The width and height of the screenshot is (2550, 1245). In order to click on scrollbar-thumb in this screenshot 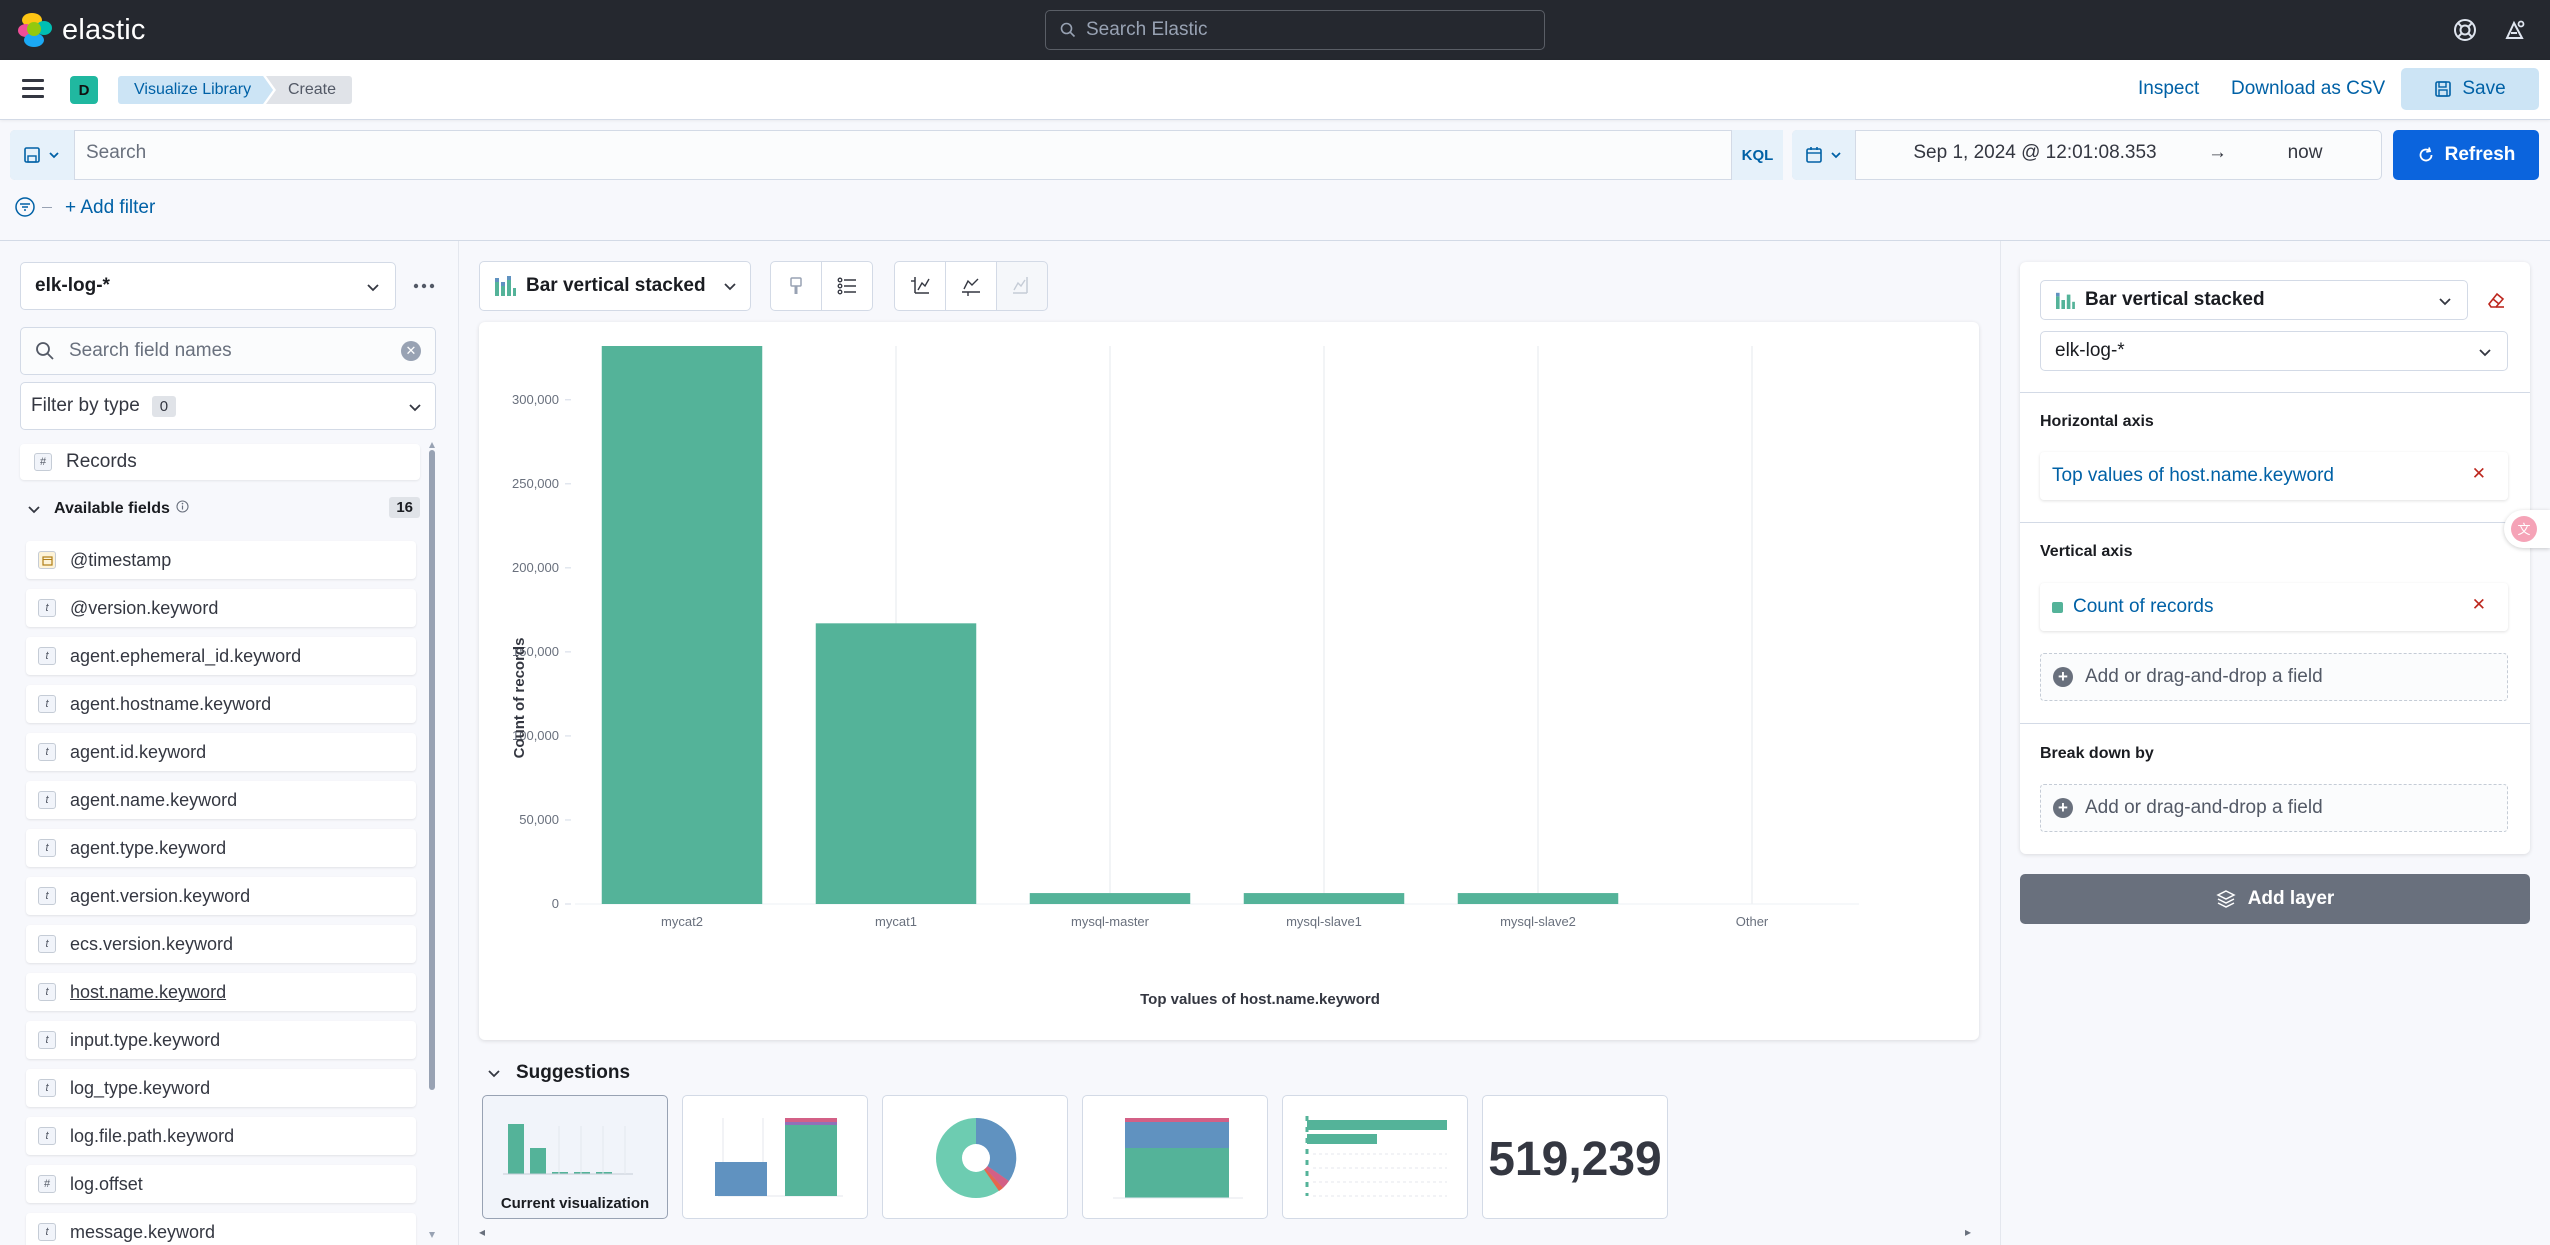, I will do `click(432, 770)`.